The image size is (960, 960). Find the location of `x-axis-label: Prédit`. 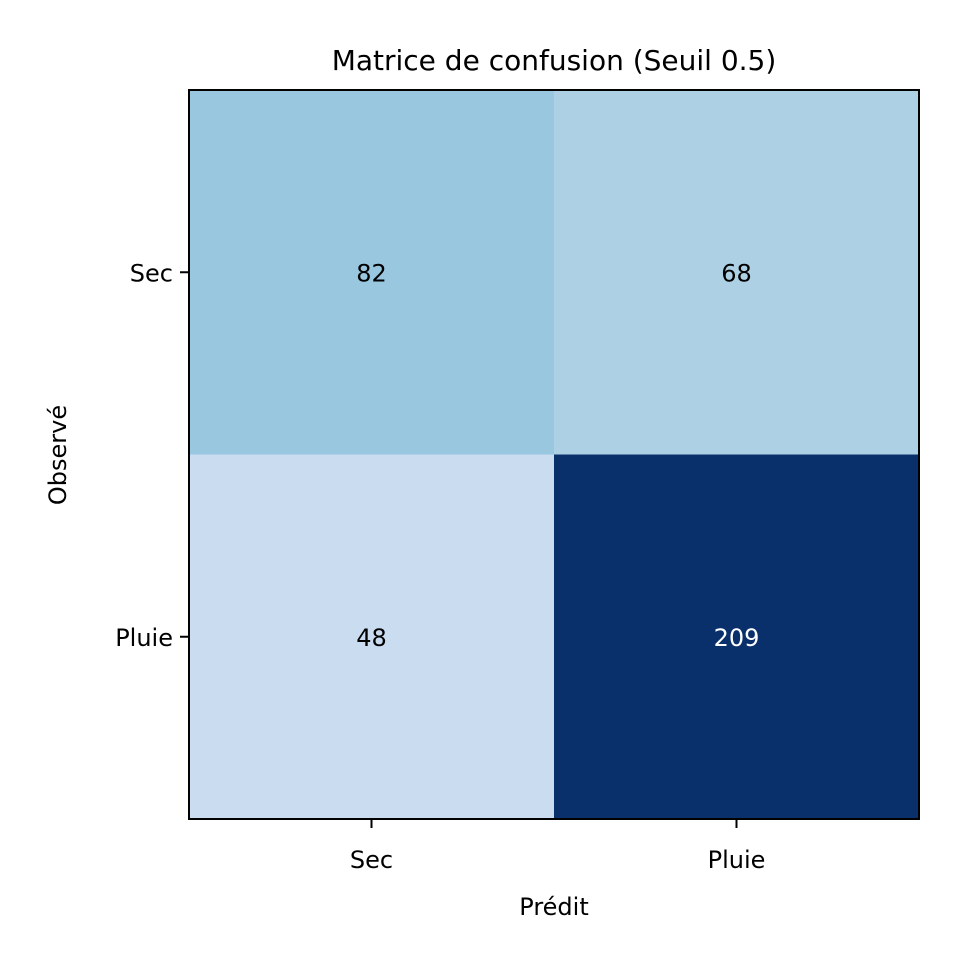

x-axis-label: Prédit is located at coordinates (553, 907).